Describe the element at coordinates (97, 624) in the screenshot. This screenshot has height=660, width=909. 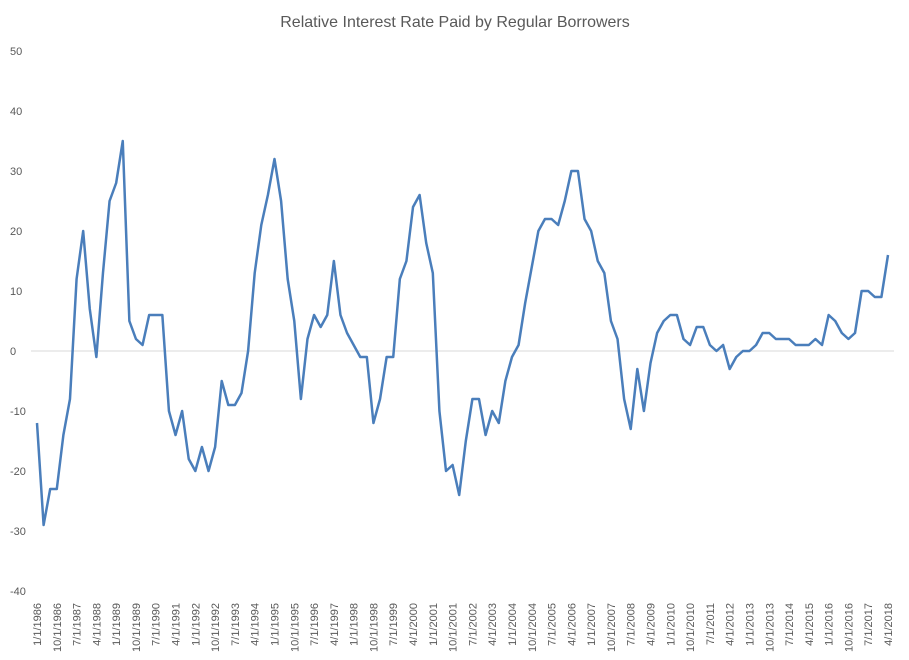
I see `x-tick-label: 4/1/1988` at that location.